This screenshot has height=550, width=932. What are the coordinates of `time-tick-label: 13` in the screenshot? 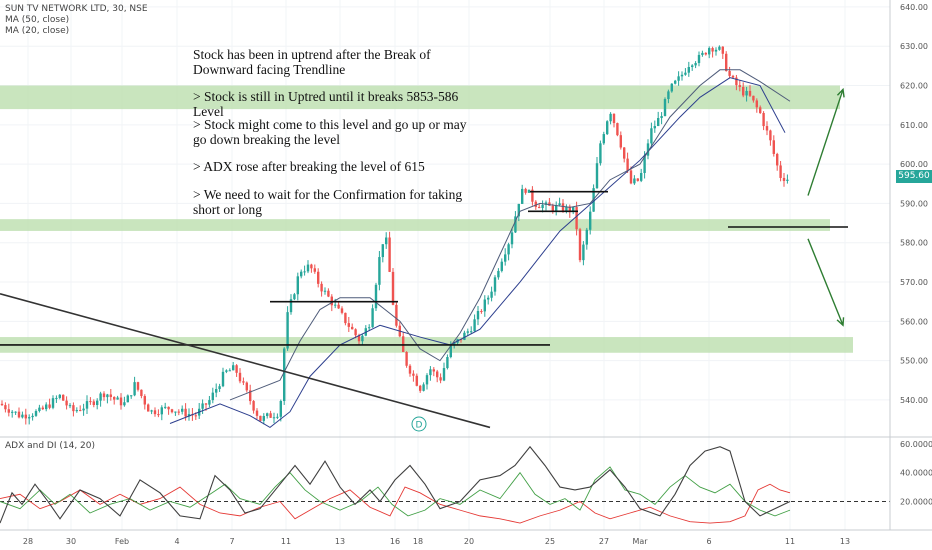 It's located at (340, 541).